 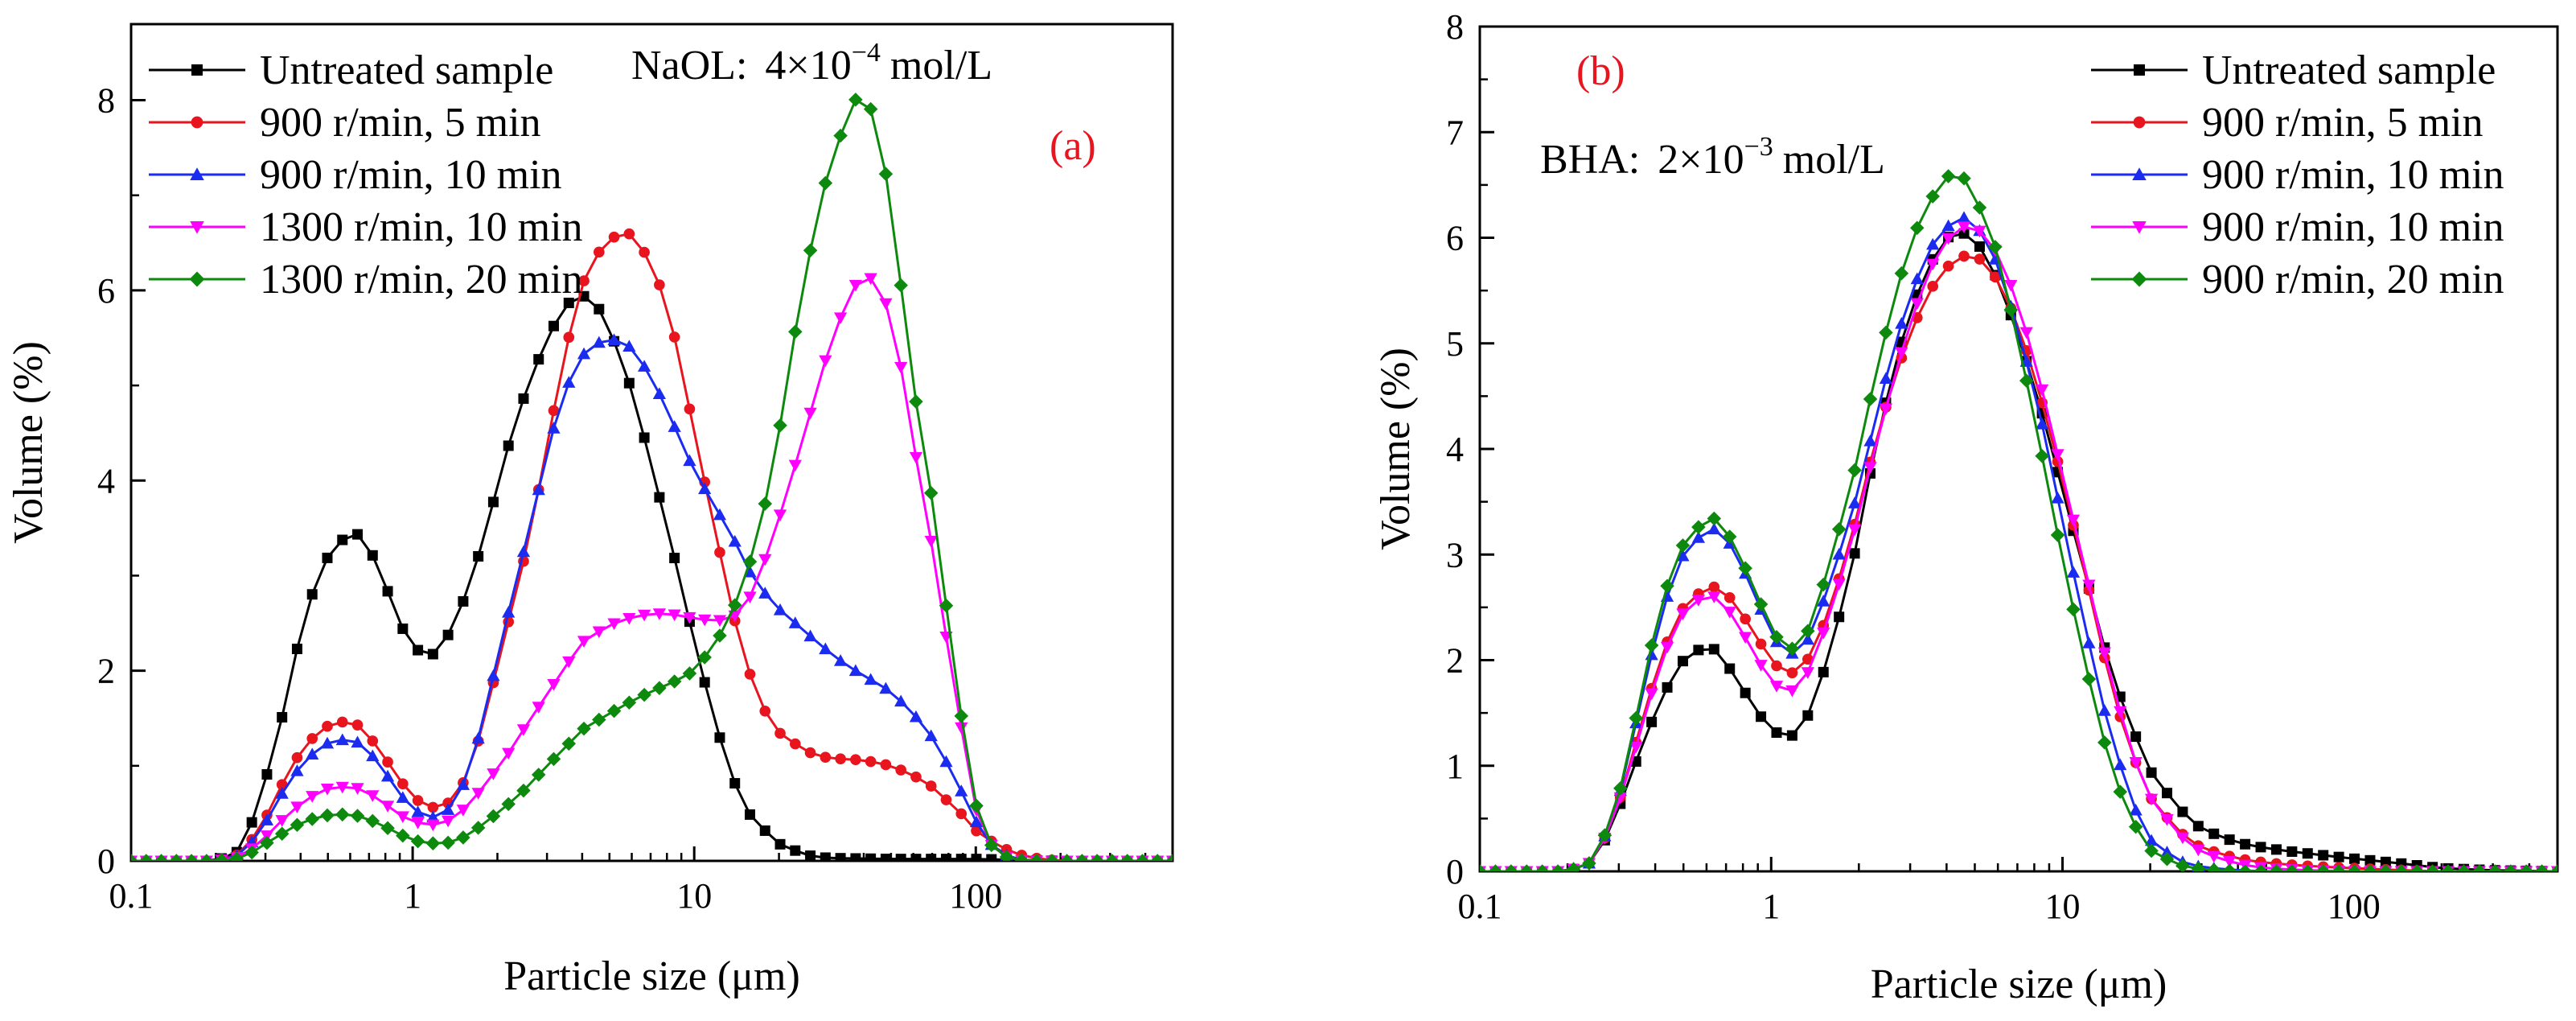 What do you see at coordinates (1758, 147) in the screenshot?
I see `reagent-exponent: −3` at bounding box center [1758, 147].